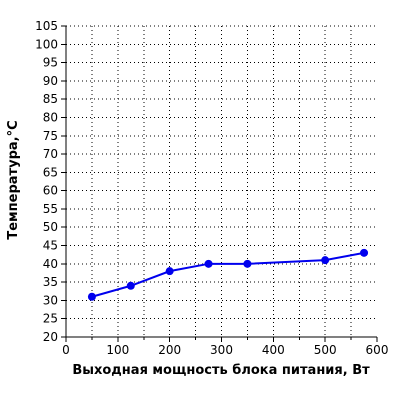 The image size is (400, 400). What do you see at coordinates (221, 350) in the screenshot?
I see `x-tick-label: 300` at bounding box center [221, 350].